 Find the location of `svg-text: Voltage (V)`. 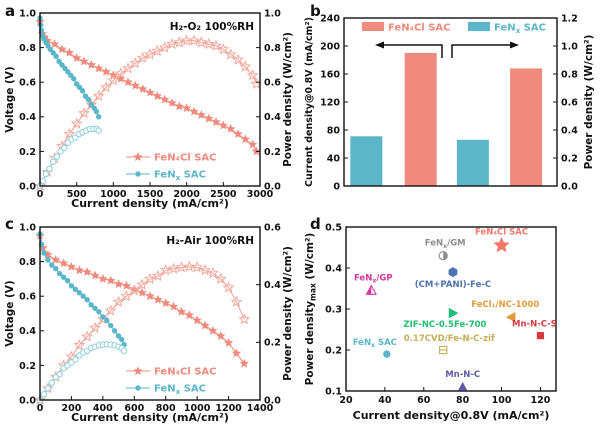

svg-text: Voltage (V) is located at coordinates (10, 99).